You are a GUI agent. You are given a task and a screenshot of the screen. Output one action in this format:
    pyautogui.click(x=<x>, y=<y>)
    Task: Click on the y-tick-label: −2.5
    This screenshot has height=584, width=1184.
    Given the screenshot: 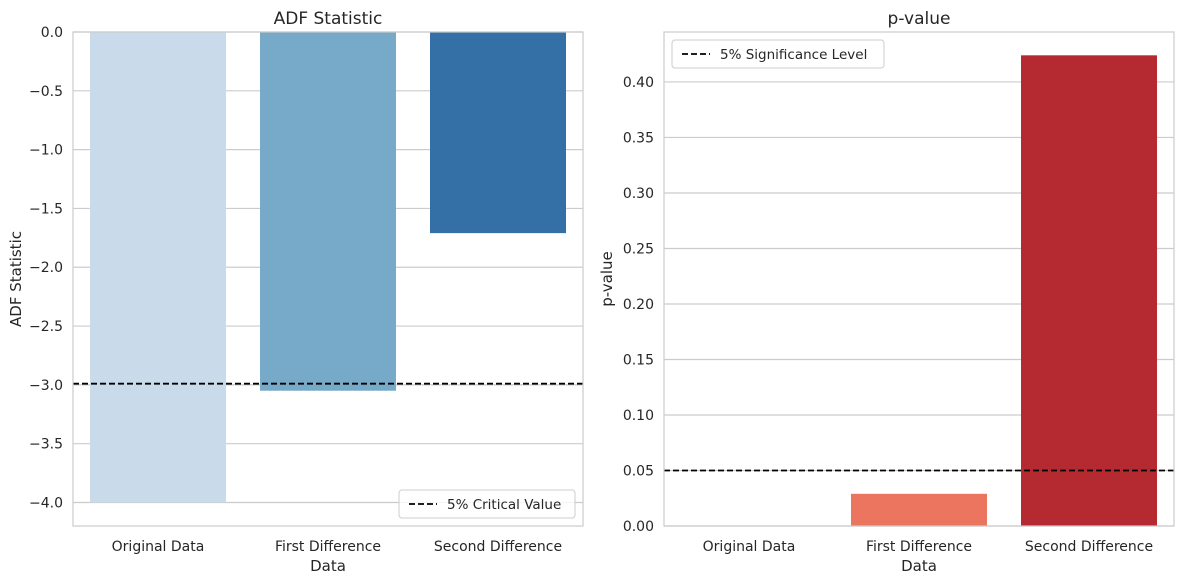 What is the action you would take?
    pyautogui.click(x=46, y=327)
    